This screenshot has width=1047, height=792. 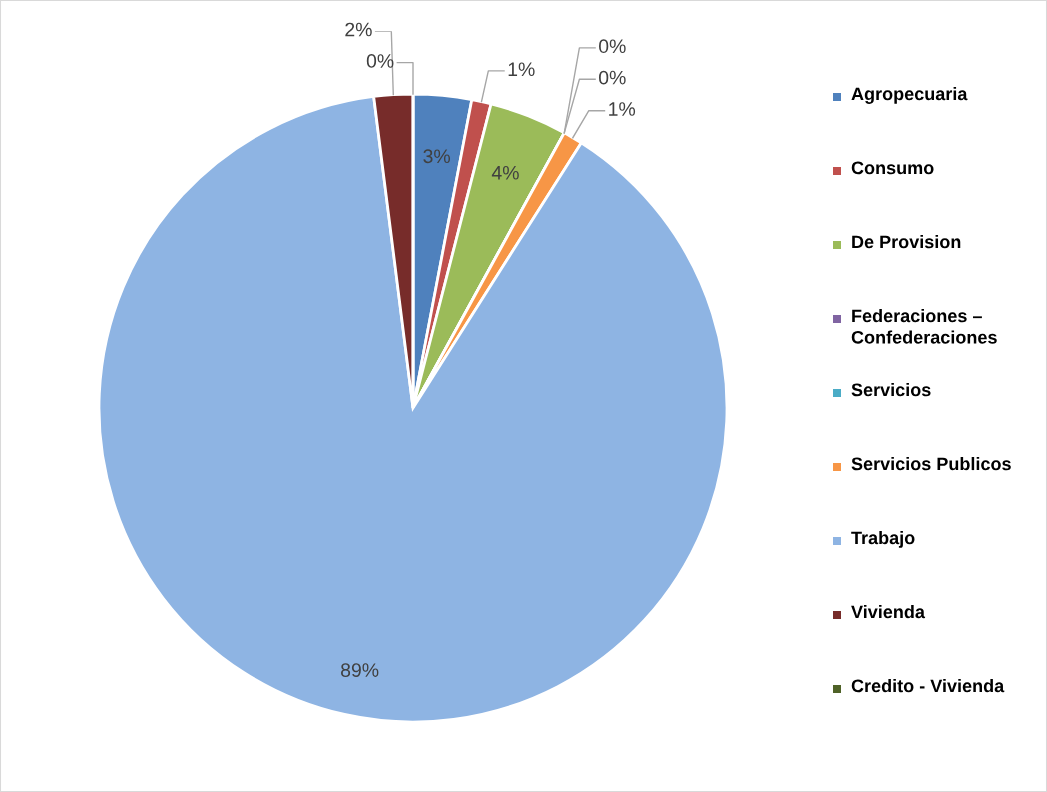 What do you see at coordinates (505, 172) in the screenshot?
I see `data-label: 4%` at bounding box center [505, 172].